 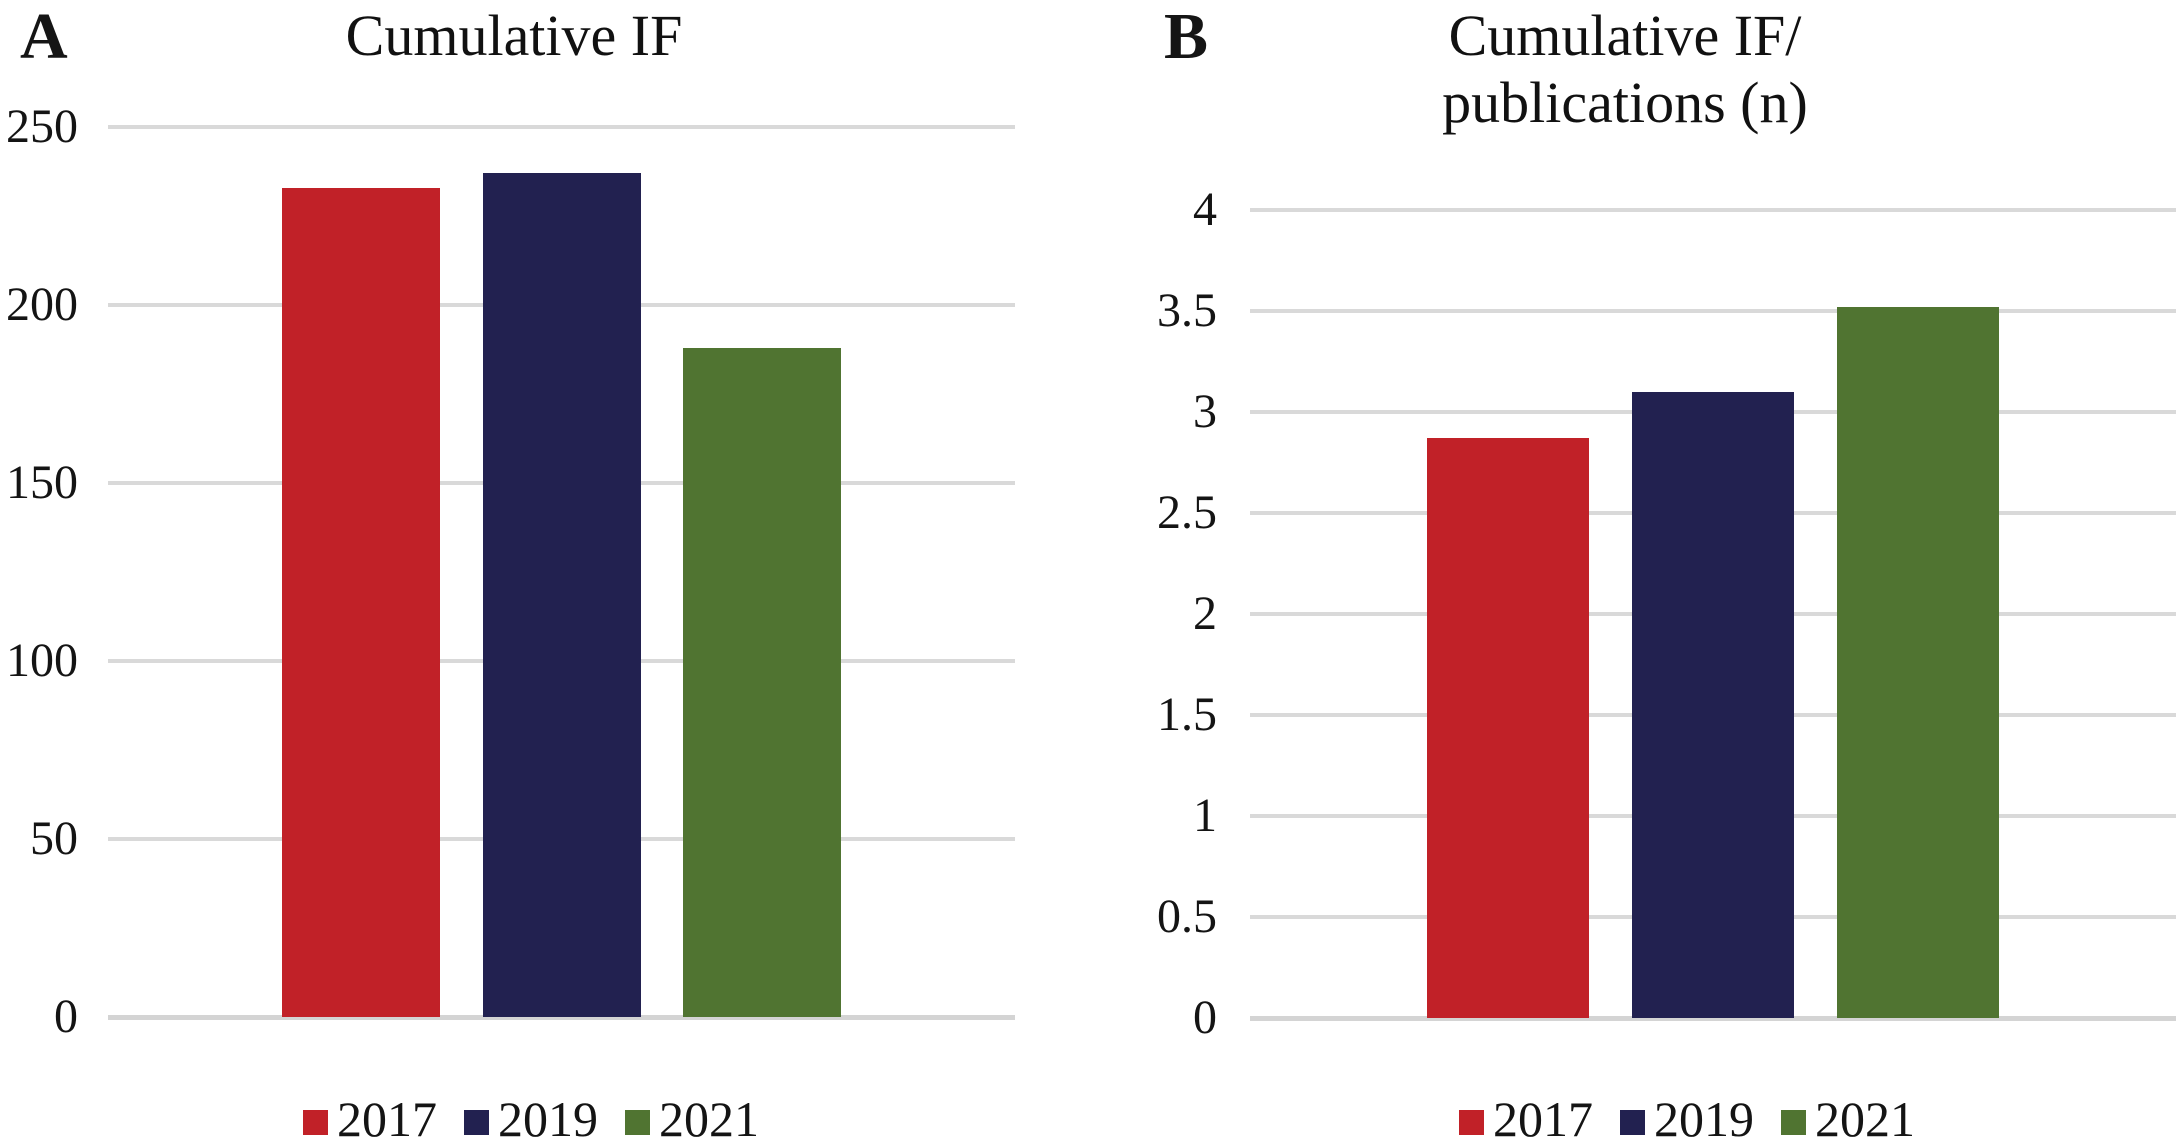 I want to click on y-tick-label: 200, so click(x=42, y=304).